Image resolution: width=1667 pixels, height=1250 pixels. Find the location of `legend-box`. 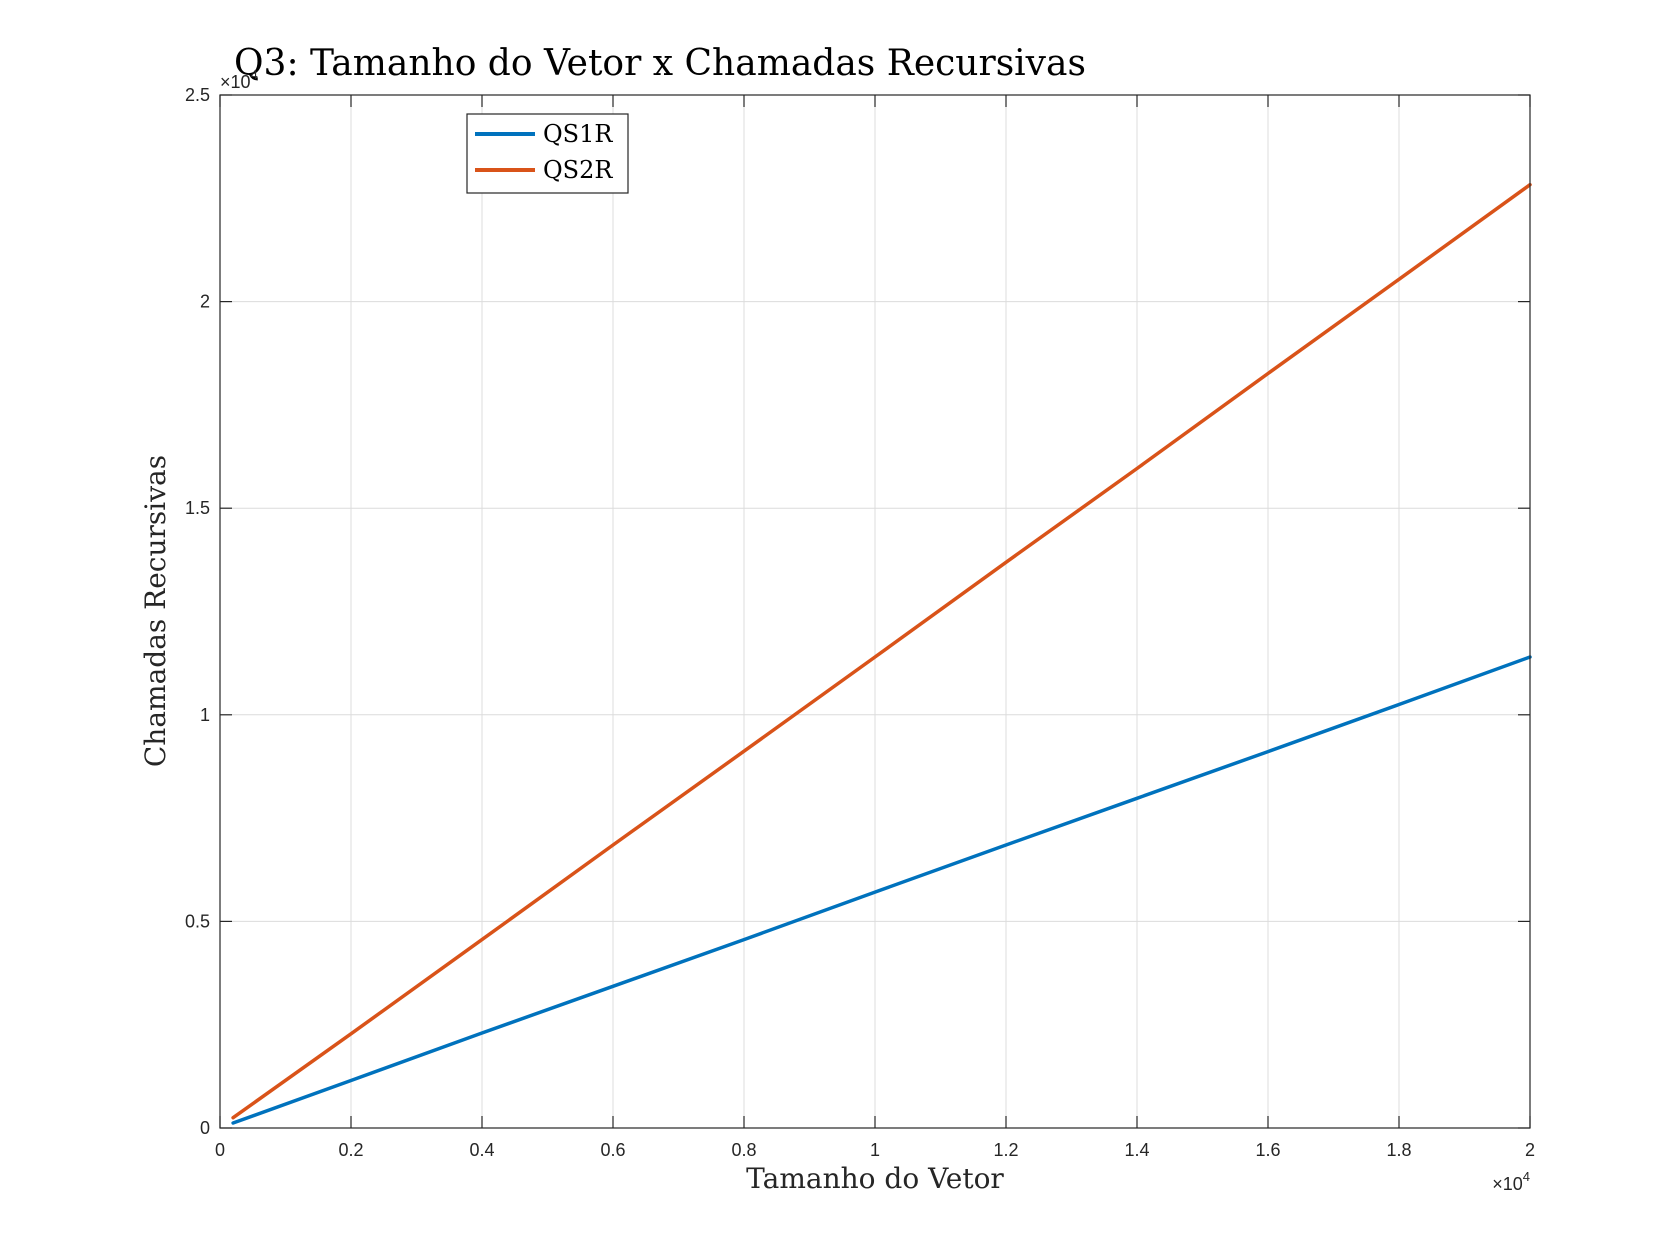

legend-box is located at coordinates (547, 153).